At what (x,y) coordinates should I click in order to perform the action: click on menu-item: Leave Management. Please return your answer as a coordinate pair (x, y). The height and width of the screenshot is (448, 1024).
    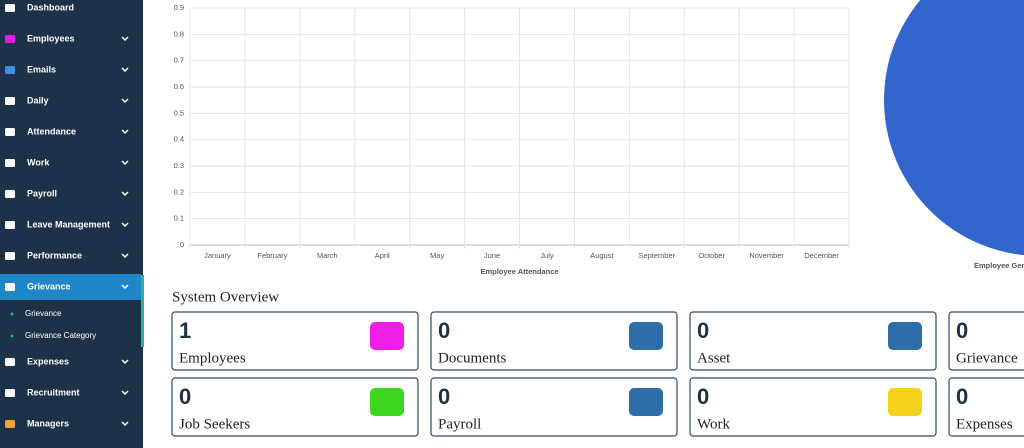
    Looking at the image, I should click on (68, 224).